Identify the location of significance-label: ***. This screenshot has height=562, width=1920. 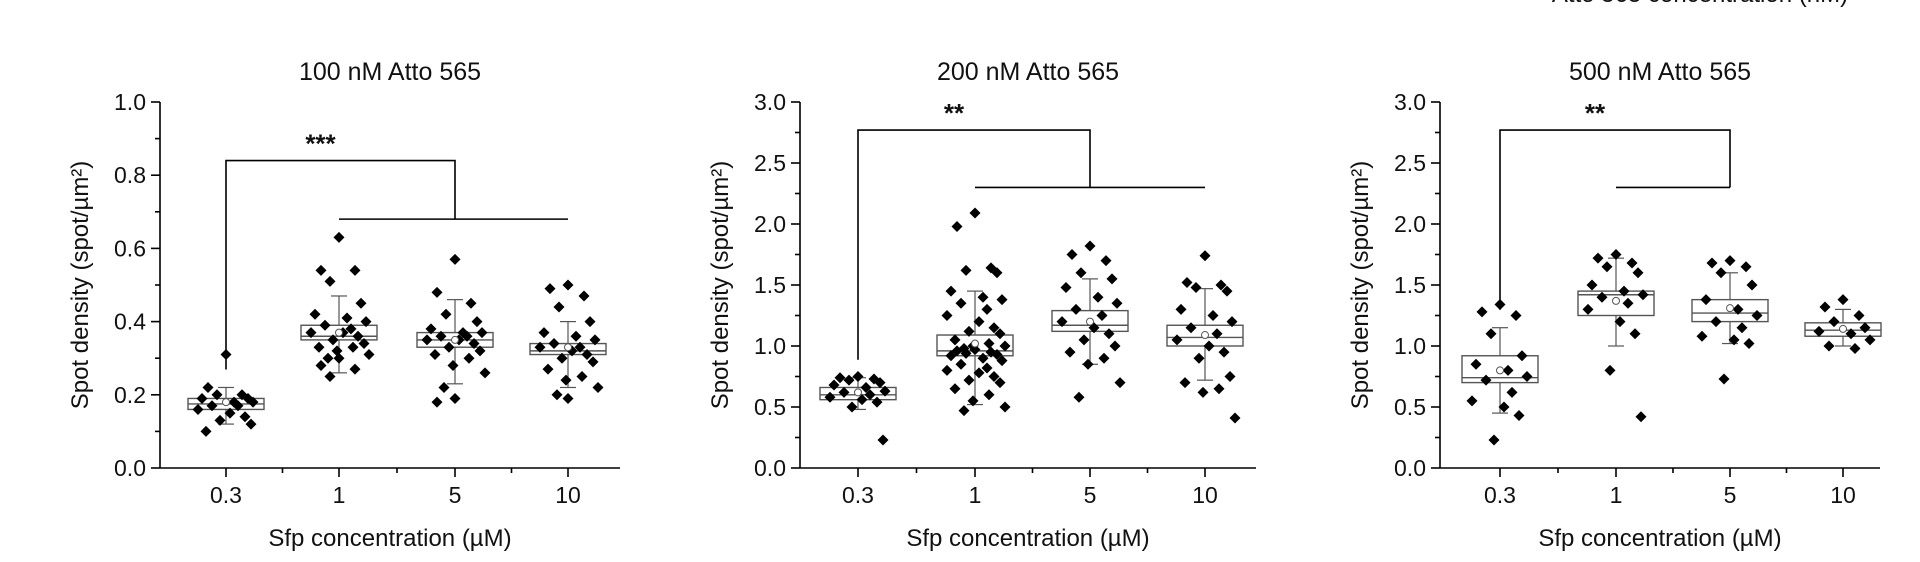
(320, 144).